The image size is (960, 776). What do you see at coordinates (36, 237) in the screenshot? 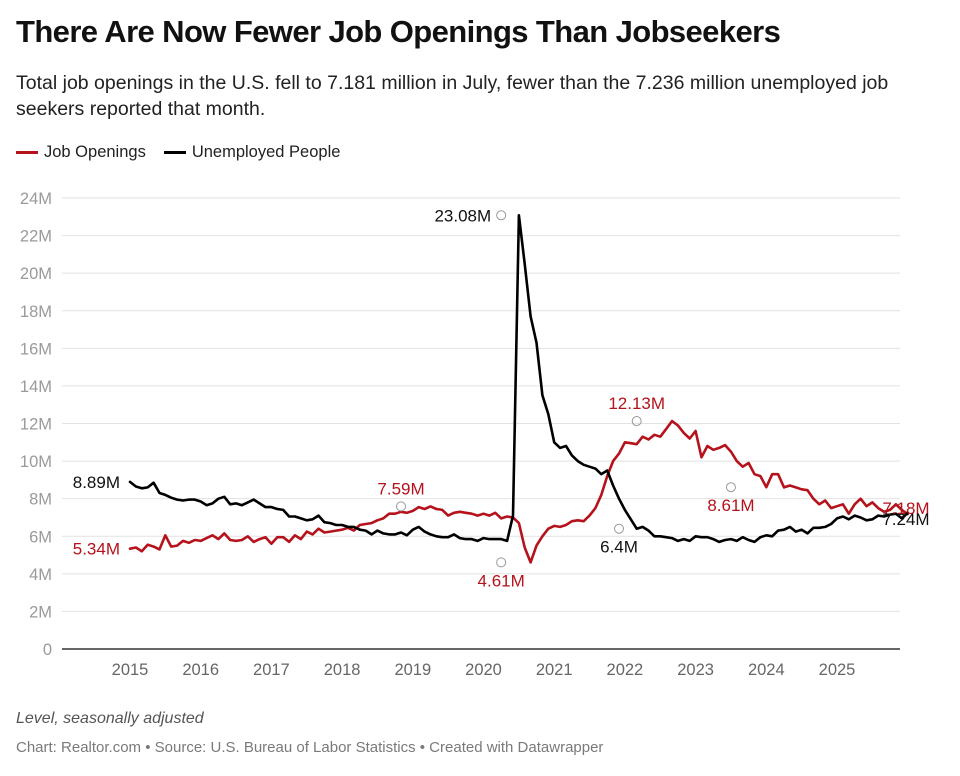
I see `y-tick-label: 22M` at bounding box center [36, 237].